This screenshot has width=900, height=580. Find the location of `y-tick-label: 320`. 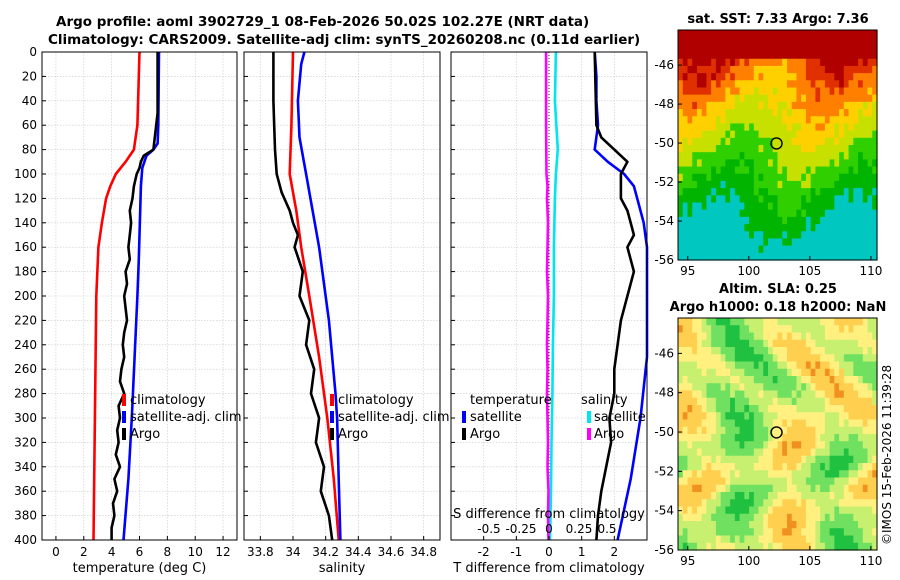

y-tick-label: 320 is located at coordinates (25, 442).